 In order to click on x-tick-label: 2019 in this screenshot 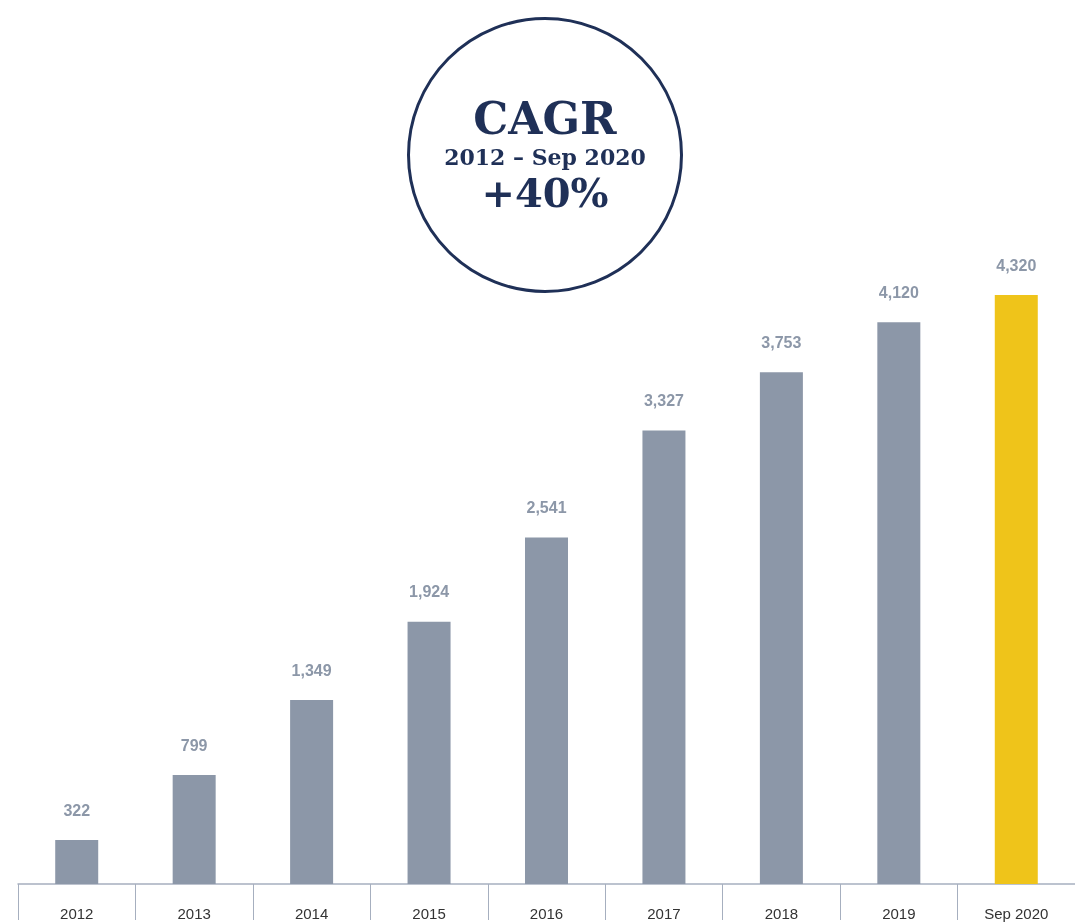, I will do `click(899, 913)`.